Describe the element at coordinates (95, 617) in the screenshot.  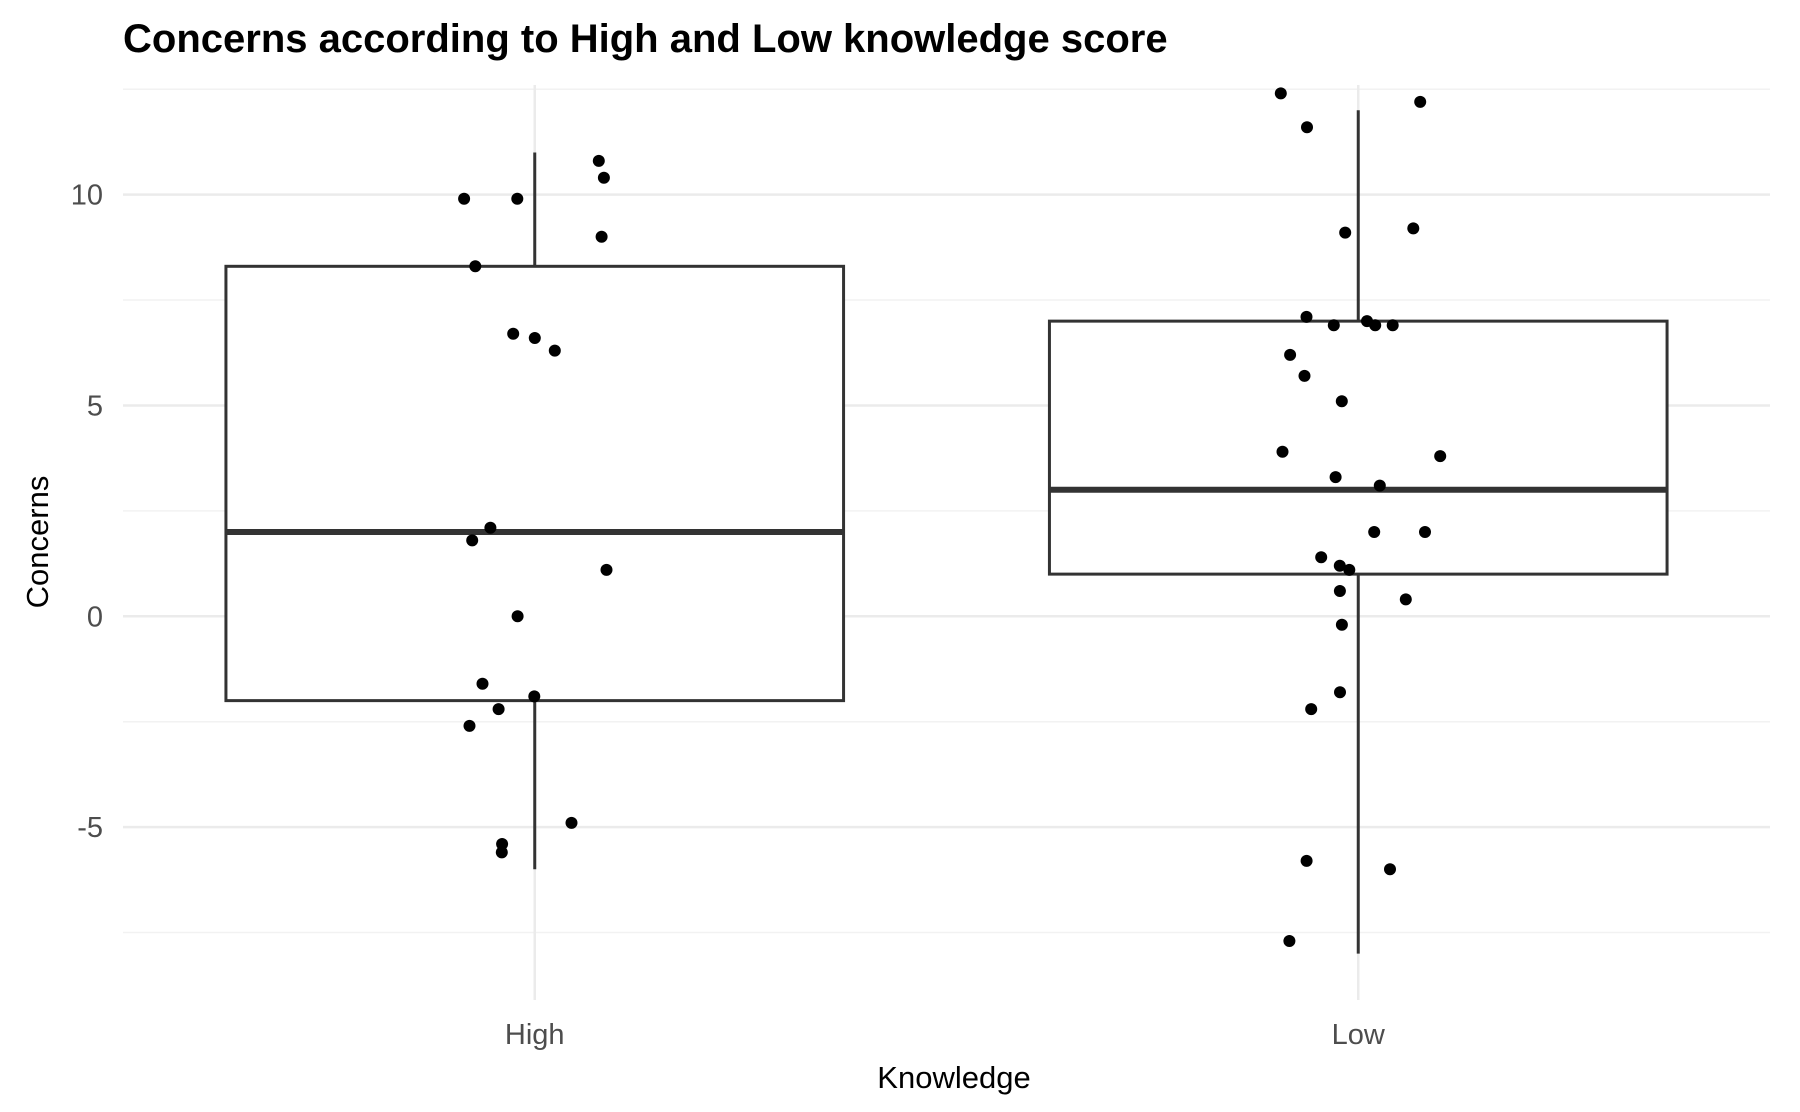
I see `y-tick-label: 0` at that location.